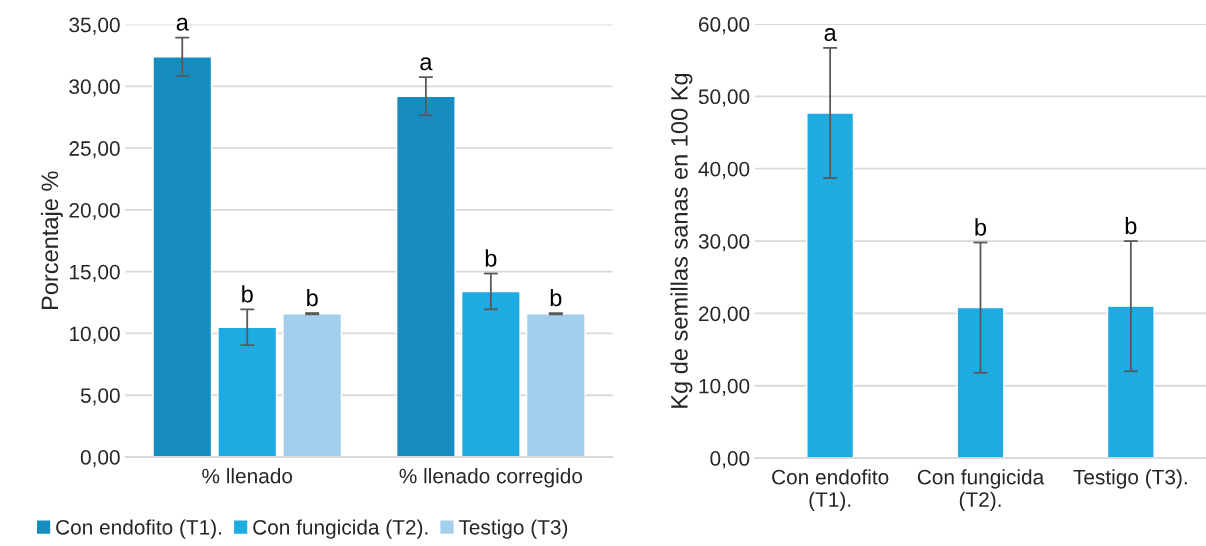  What do you see at coordinates (724, 98) in the screenshot?
I see `y-tick-label: 50,00` at bounding box center [724, 98].